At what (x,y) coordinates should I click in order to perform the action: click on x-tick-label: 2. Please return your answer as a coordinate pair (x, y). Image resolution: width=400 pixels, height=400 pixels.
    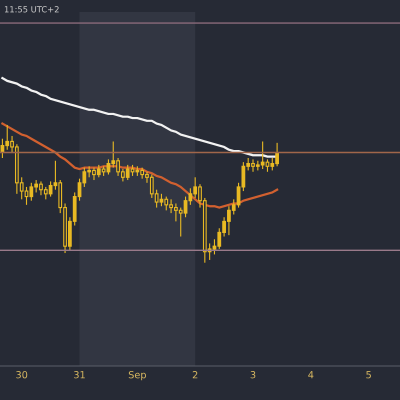
    Looking at the image, I should click on (195, 374).